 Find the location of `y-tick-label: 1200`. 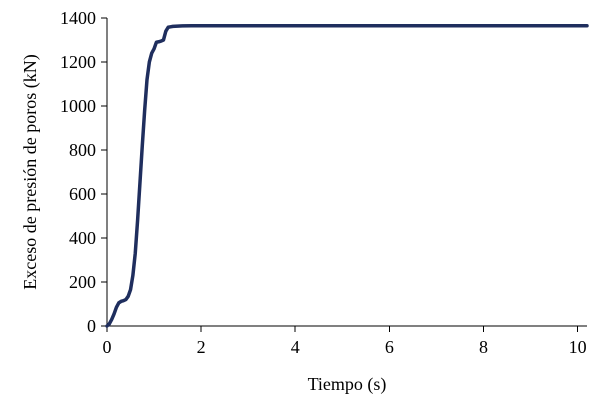

y-tick-label: 1200 is located at coordinates (78, 62).